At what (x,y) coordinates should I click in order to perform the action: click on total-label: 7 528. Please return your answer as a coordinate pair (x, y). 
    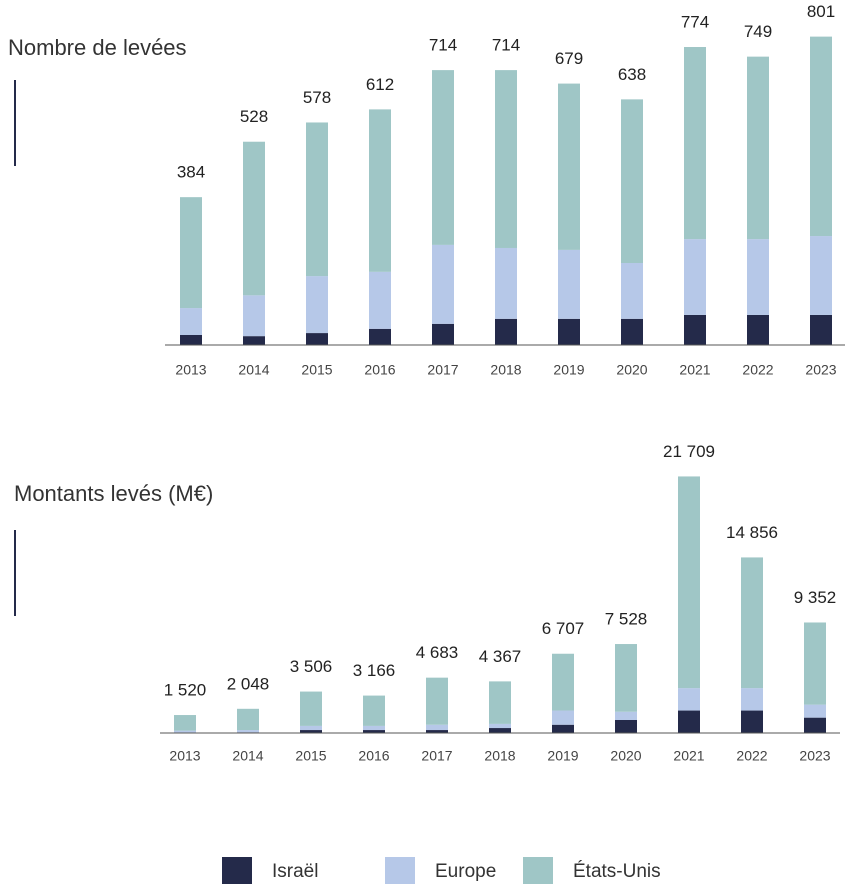
    Looking at the image, I should click on (626, 619).